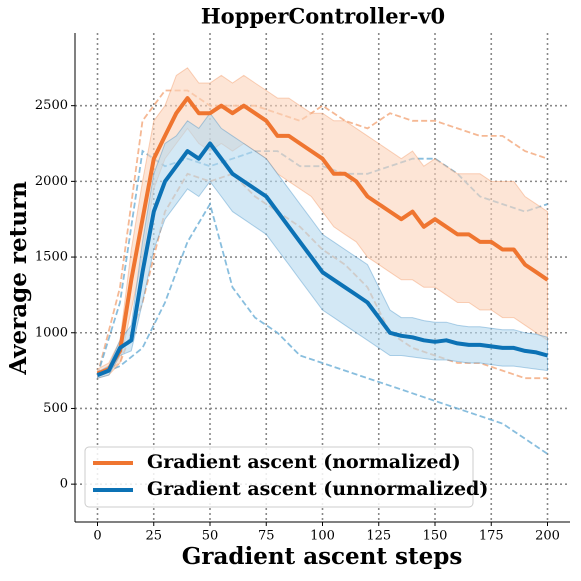 Image resolution: width=581 pixels, height=581 pixels. What do you see at coordinates (55, 408) in the screenshot?
I see `y-tick-label: 500` at bounding box center [55, 408].